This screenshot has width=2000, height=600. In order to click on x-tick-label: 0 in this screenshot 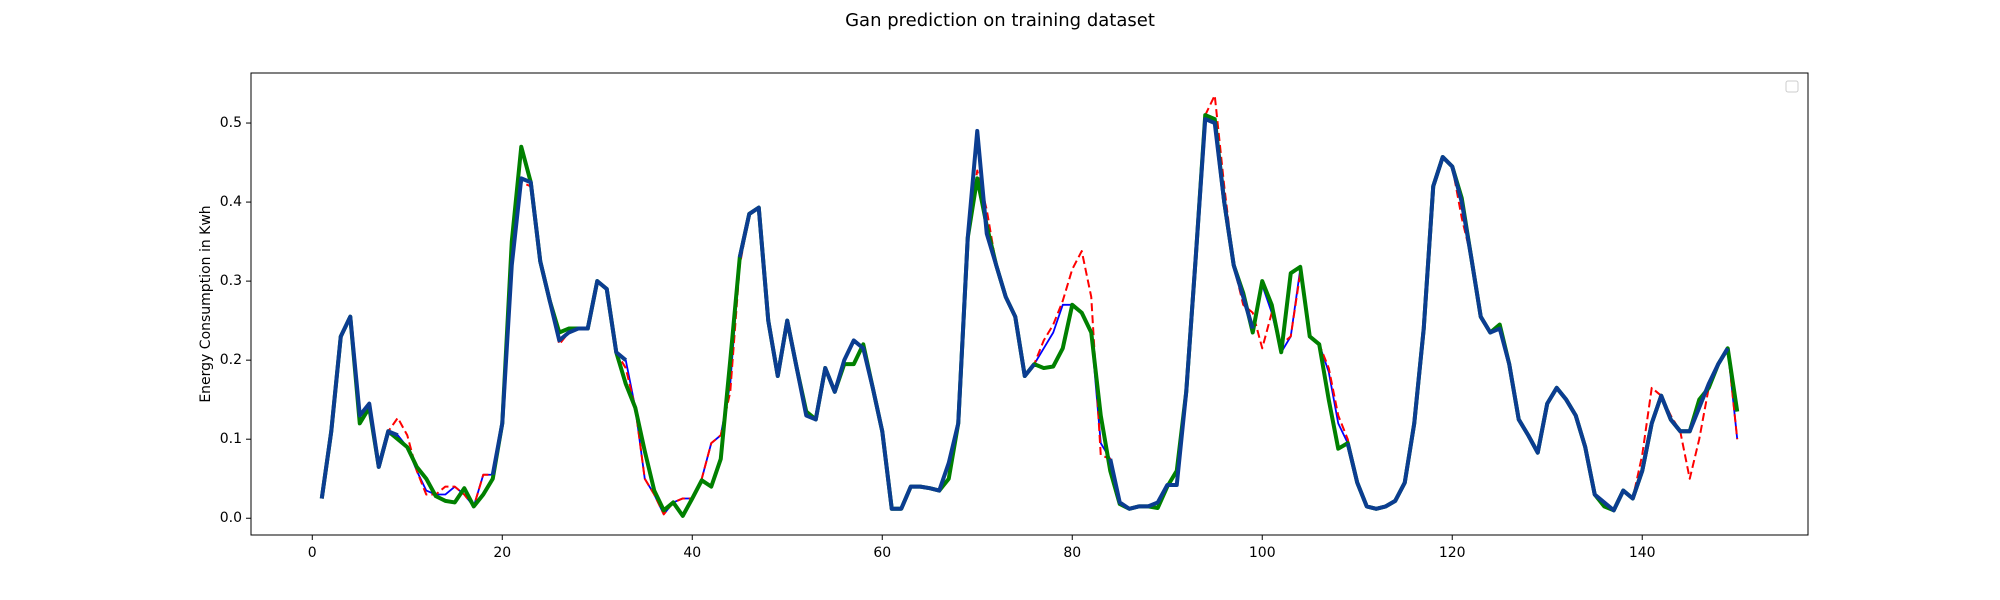, I will do `click(312, 553)`.